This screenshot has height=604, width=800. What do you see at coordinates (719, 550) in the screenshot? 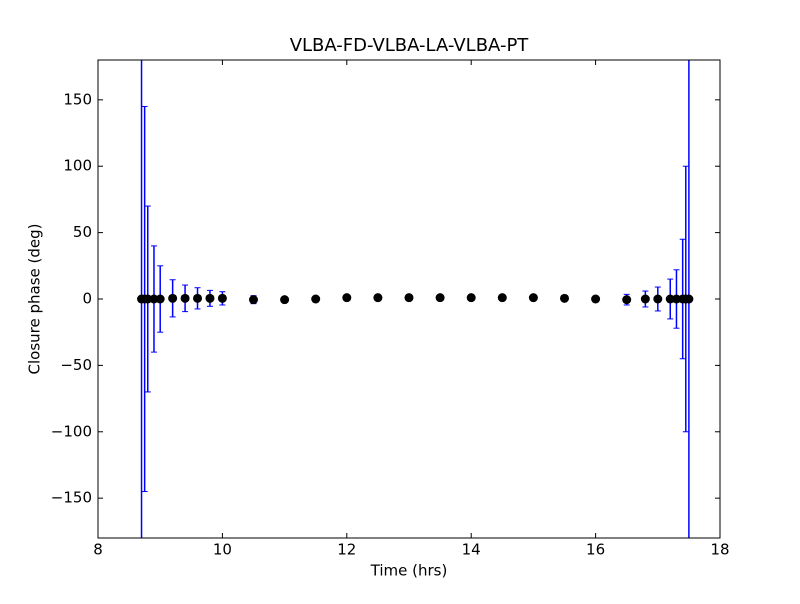
I see `x-tick-label: 18` at bounding box center [719, 550].